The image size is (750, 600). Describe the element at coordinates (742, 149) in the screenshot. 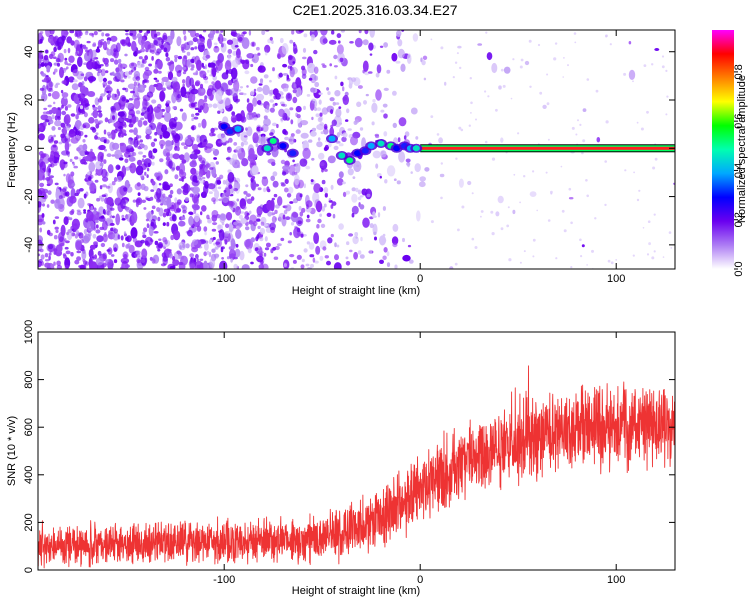

I see `colorbar-label: Normalized spectral amplitude` at that location.